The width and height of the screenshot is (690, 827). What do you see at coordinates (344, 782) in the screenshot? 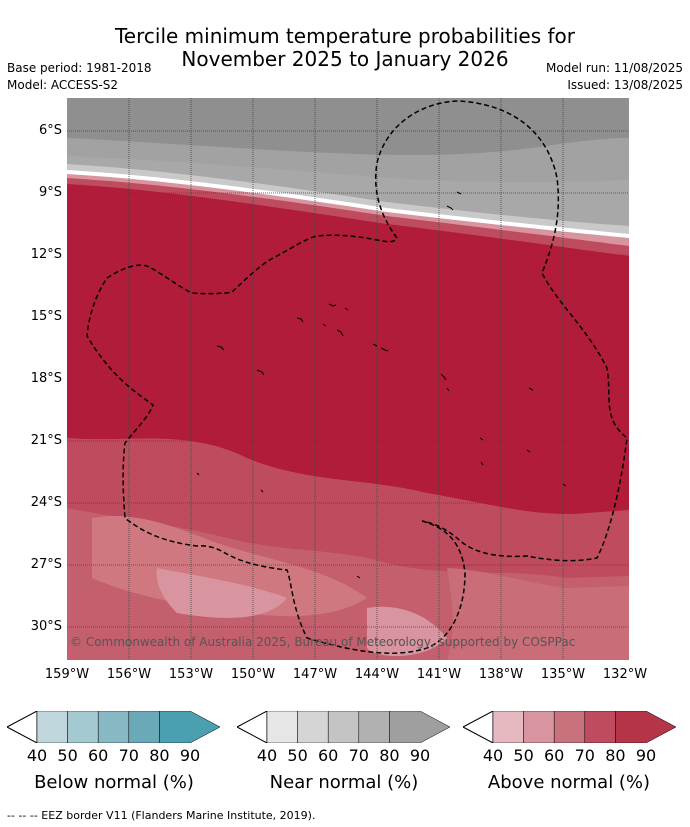
I see `near-normal-title: Near normal (%)` at bounding box center [344, 782].